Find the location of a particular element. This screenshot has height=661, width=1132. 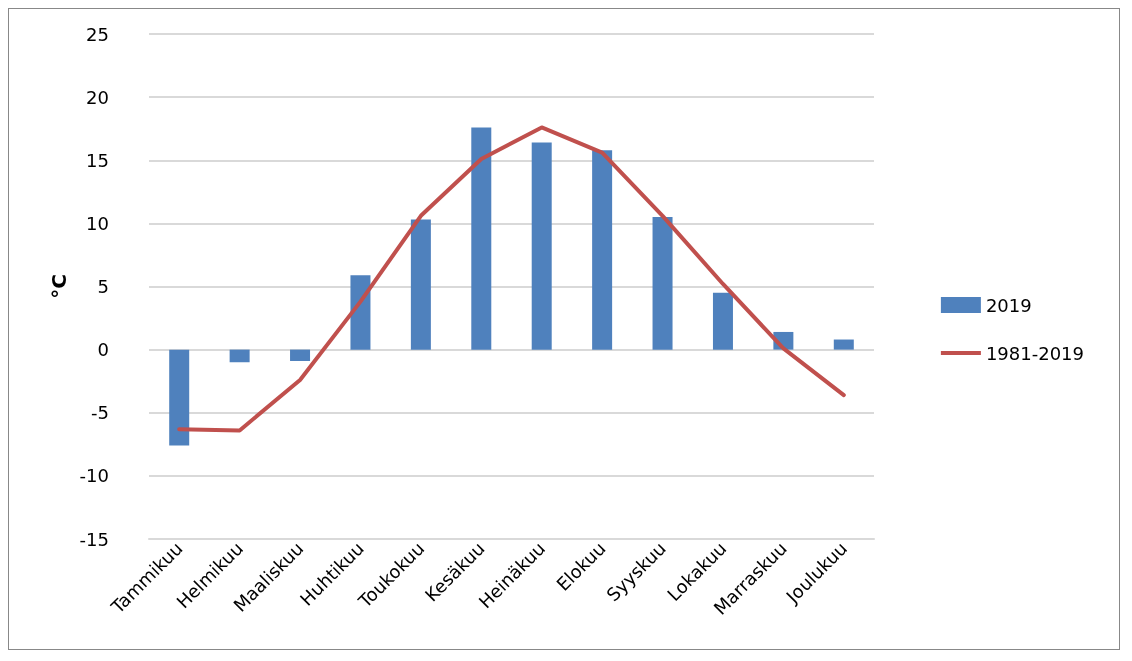

y-tick-label: -15 is located at coordinates (94, 539).